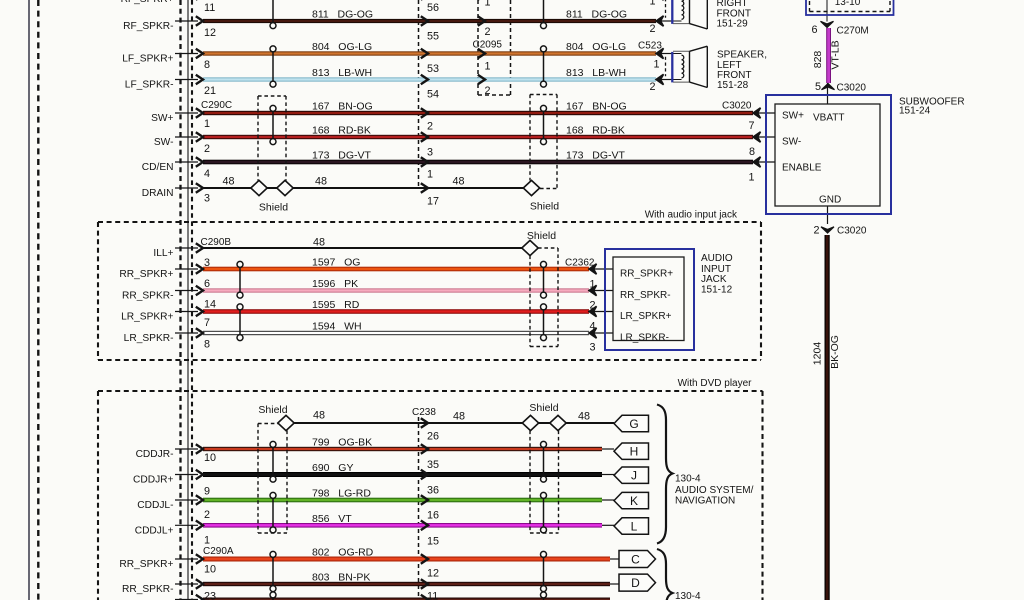 This screenshot has width=1024, height=600. What do you see at coordinates (634, 526) in the screenshot?
I see `svg-text: L` at bounding box center [634, 526].